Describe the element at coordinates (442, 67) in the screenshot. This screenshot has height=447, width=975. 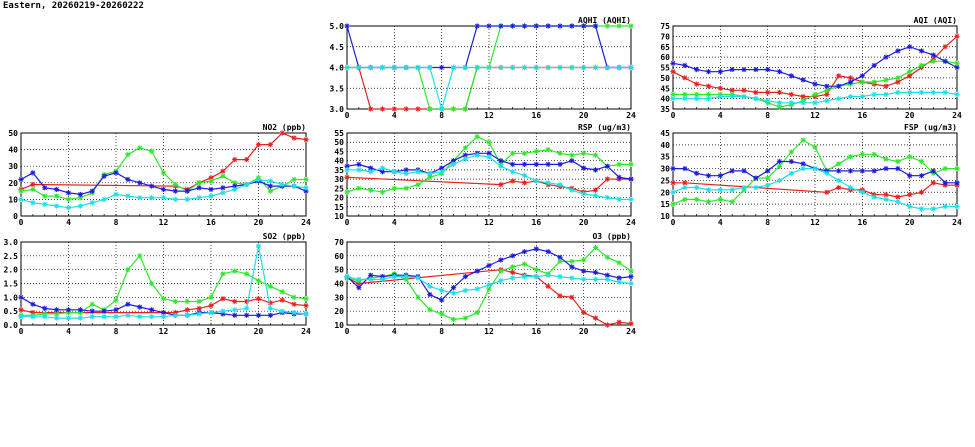
I see `aqhi-data-point-blue` at that location.